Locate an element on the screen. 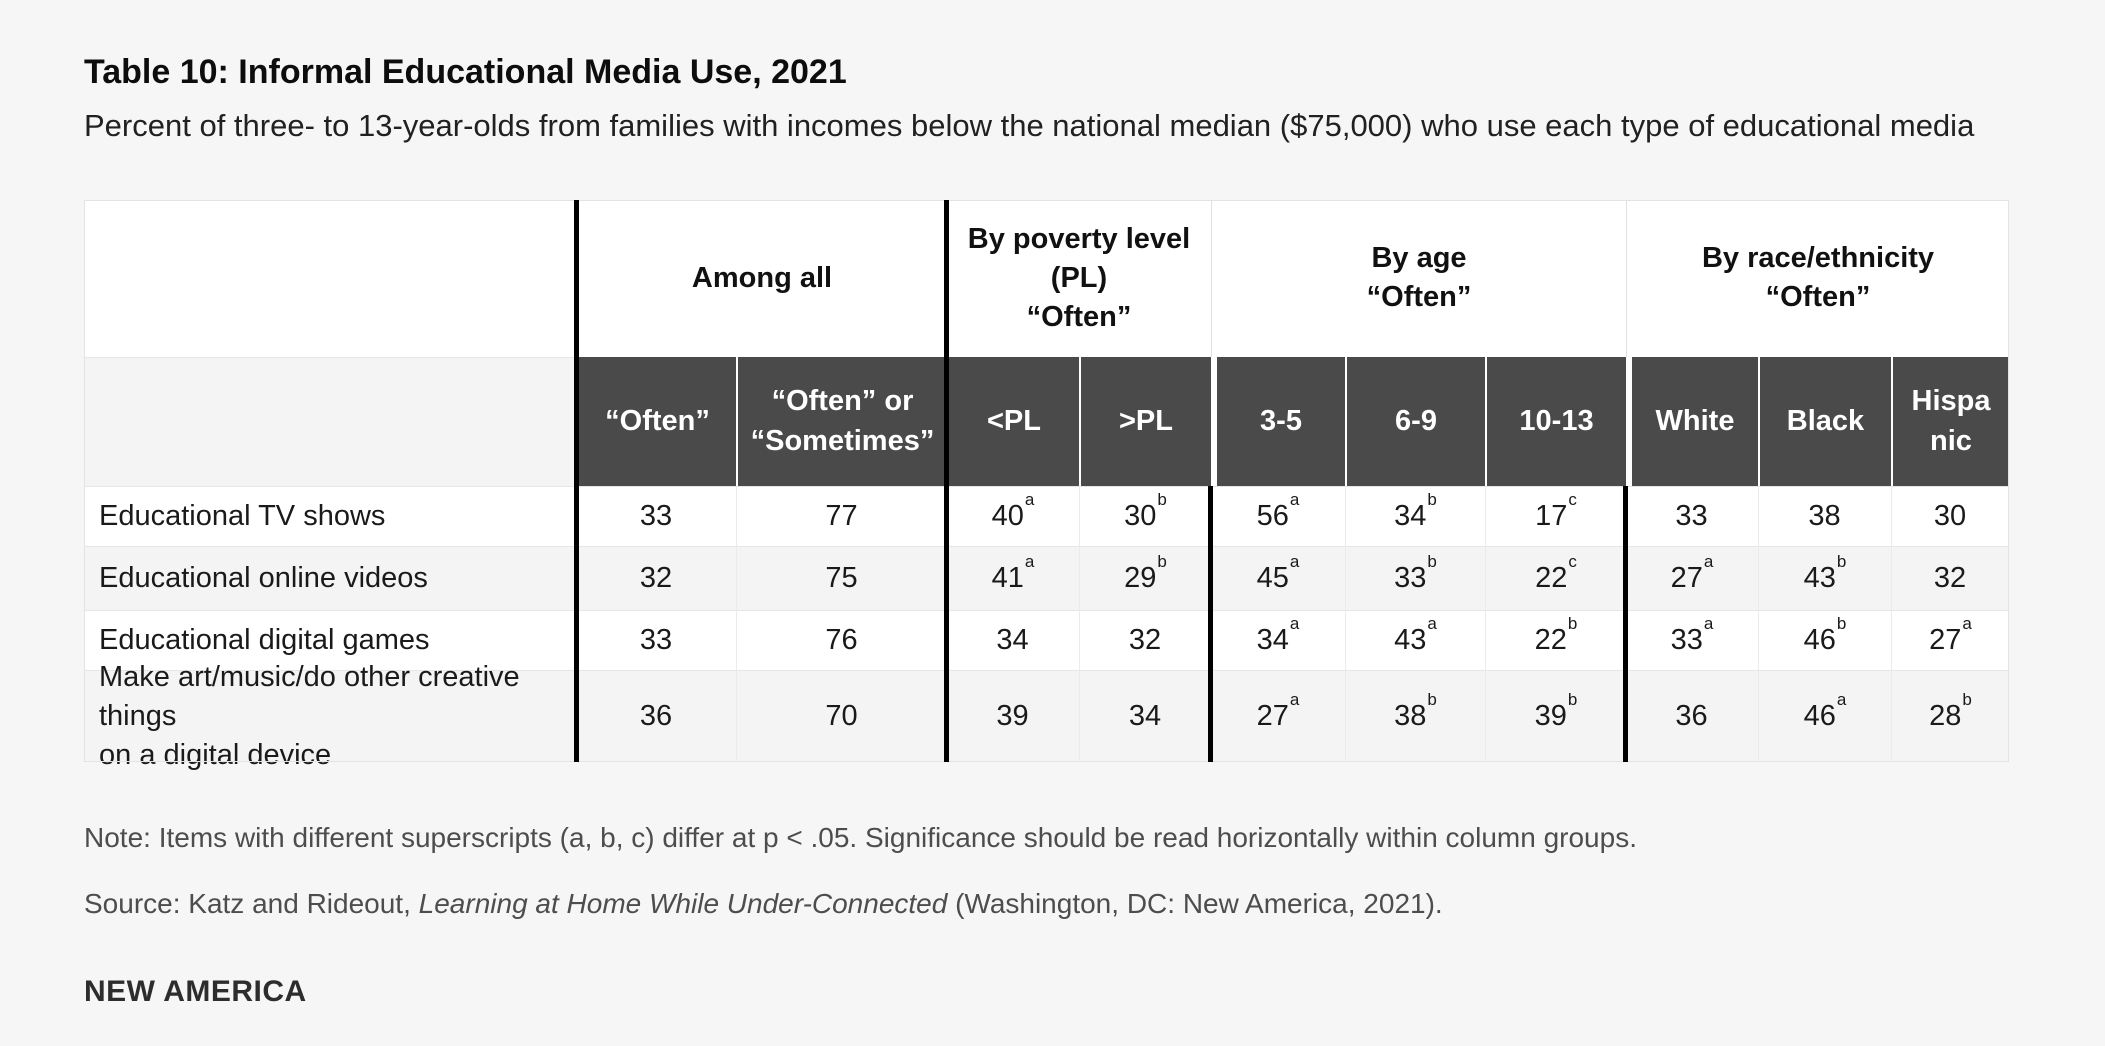 This screenshot has width=2105, height=1046. column-header-often: “Often” is located at coordinates (656, 421).